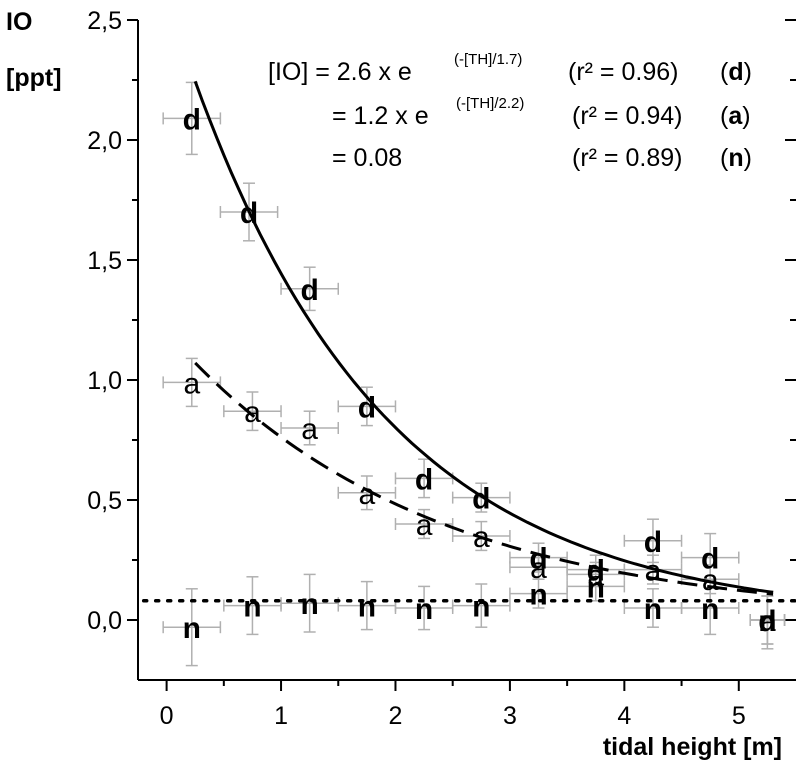  I want to click on equation-a-tag: a, so click(735, 116).